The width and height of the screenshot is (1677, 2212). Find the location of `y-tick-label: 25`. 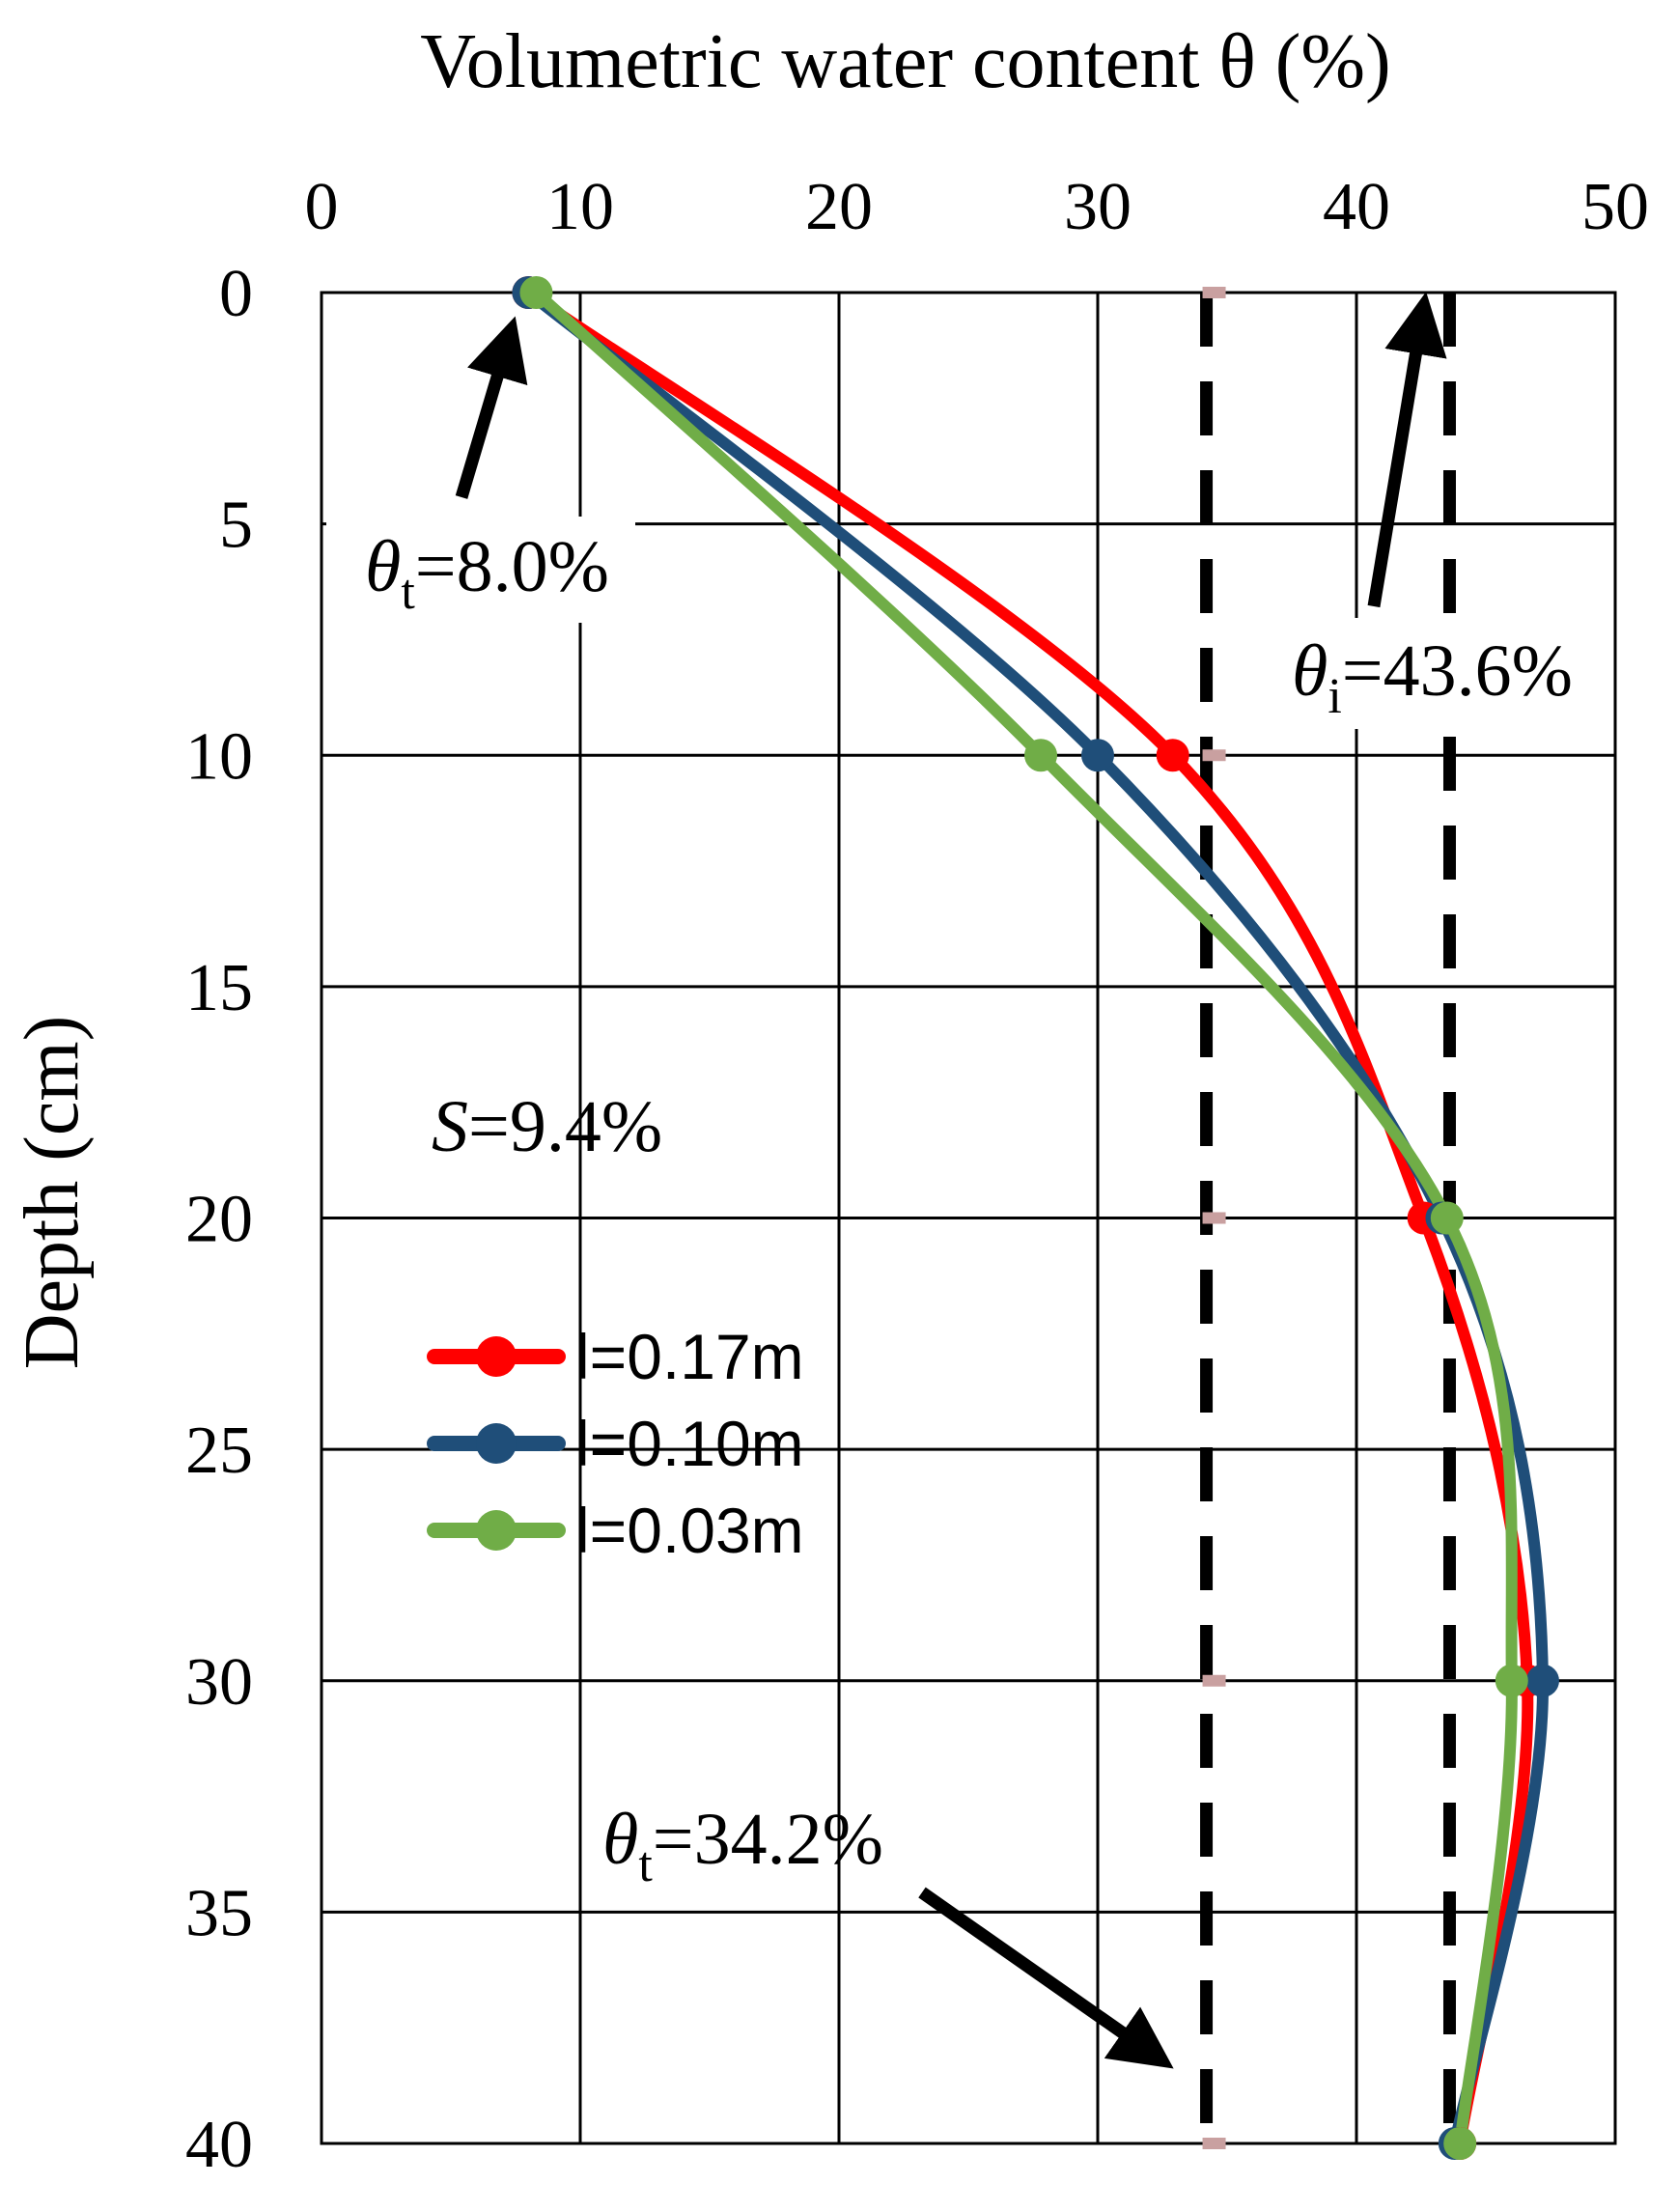

y-tick-label: 25 is located at coordinates (219, 1451).